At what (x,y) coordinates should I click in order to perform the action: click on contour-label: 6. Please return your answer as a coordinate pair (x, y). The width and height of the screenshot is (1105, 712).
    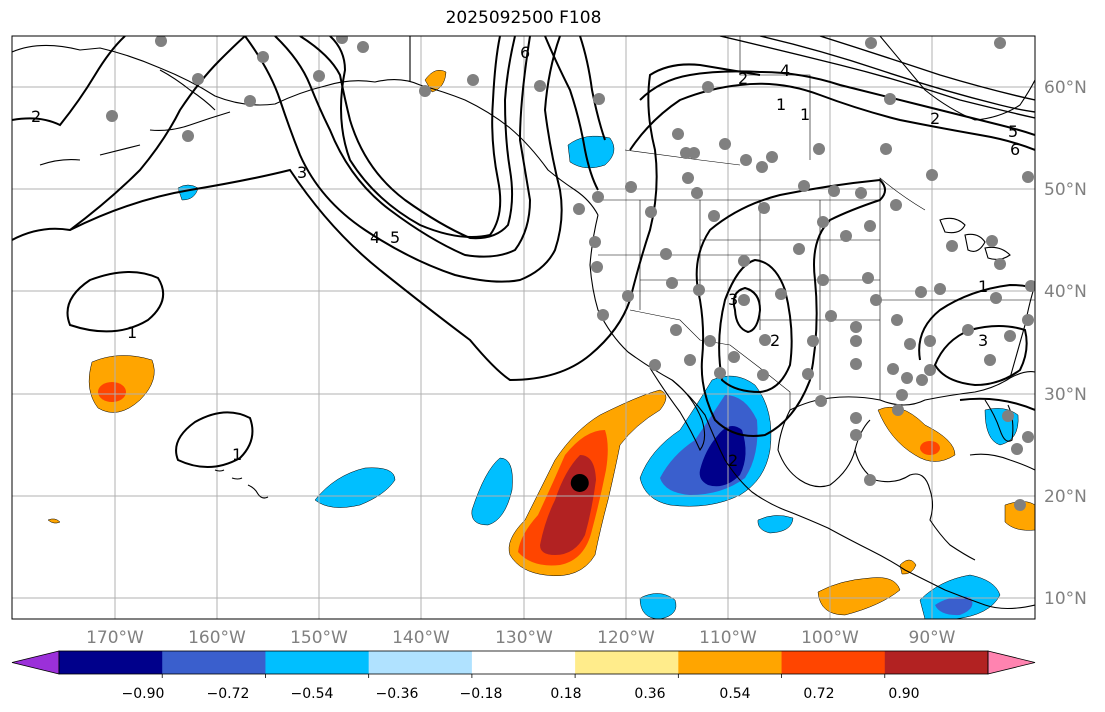
    Looking at the image, I should click on (525, 52).